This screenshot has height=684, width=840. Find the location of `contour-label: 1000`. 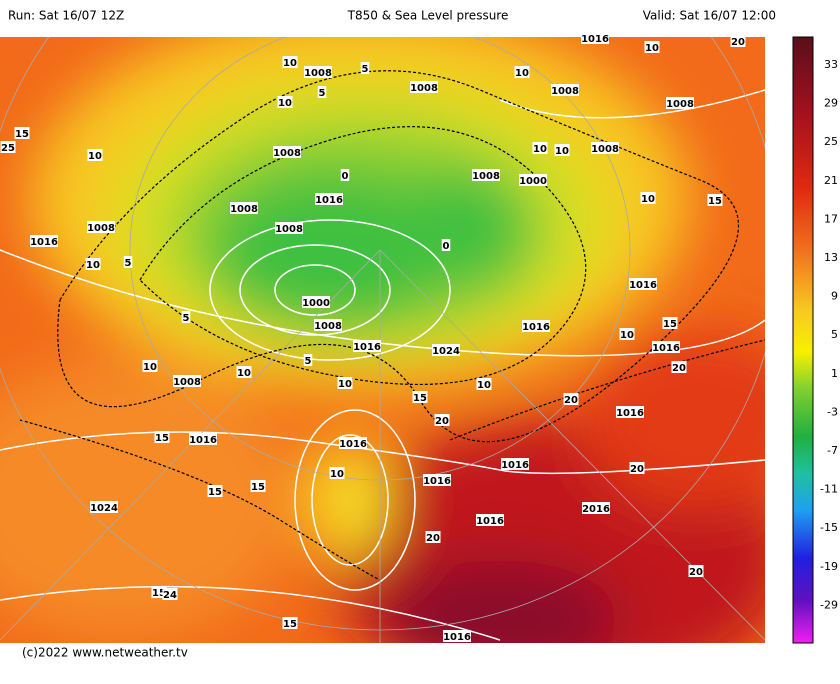

contour-label: 1000 is located at coordinates (316, 303).